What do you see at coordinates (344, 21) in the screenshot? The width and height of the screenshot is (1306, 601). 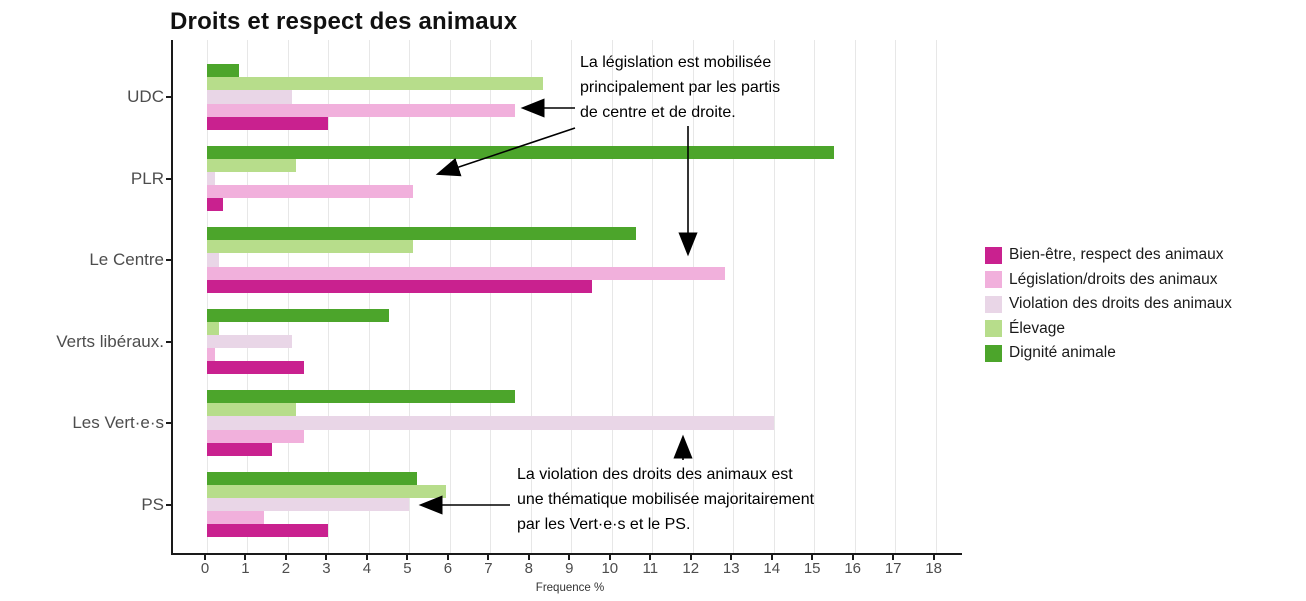 I see `chart-title: Droits et respect des animaux` at bounding box center [344, 21].